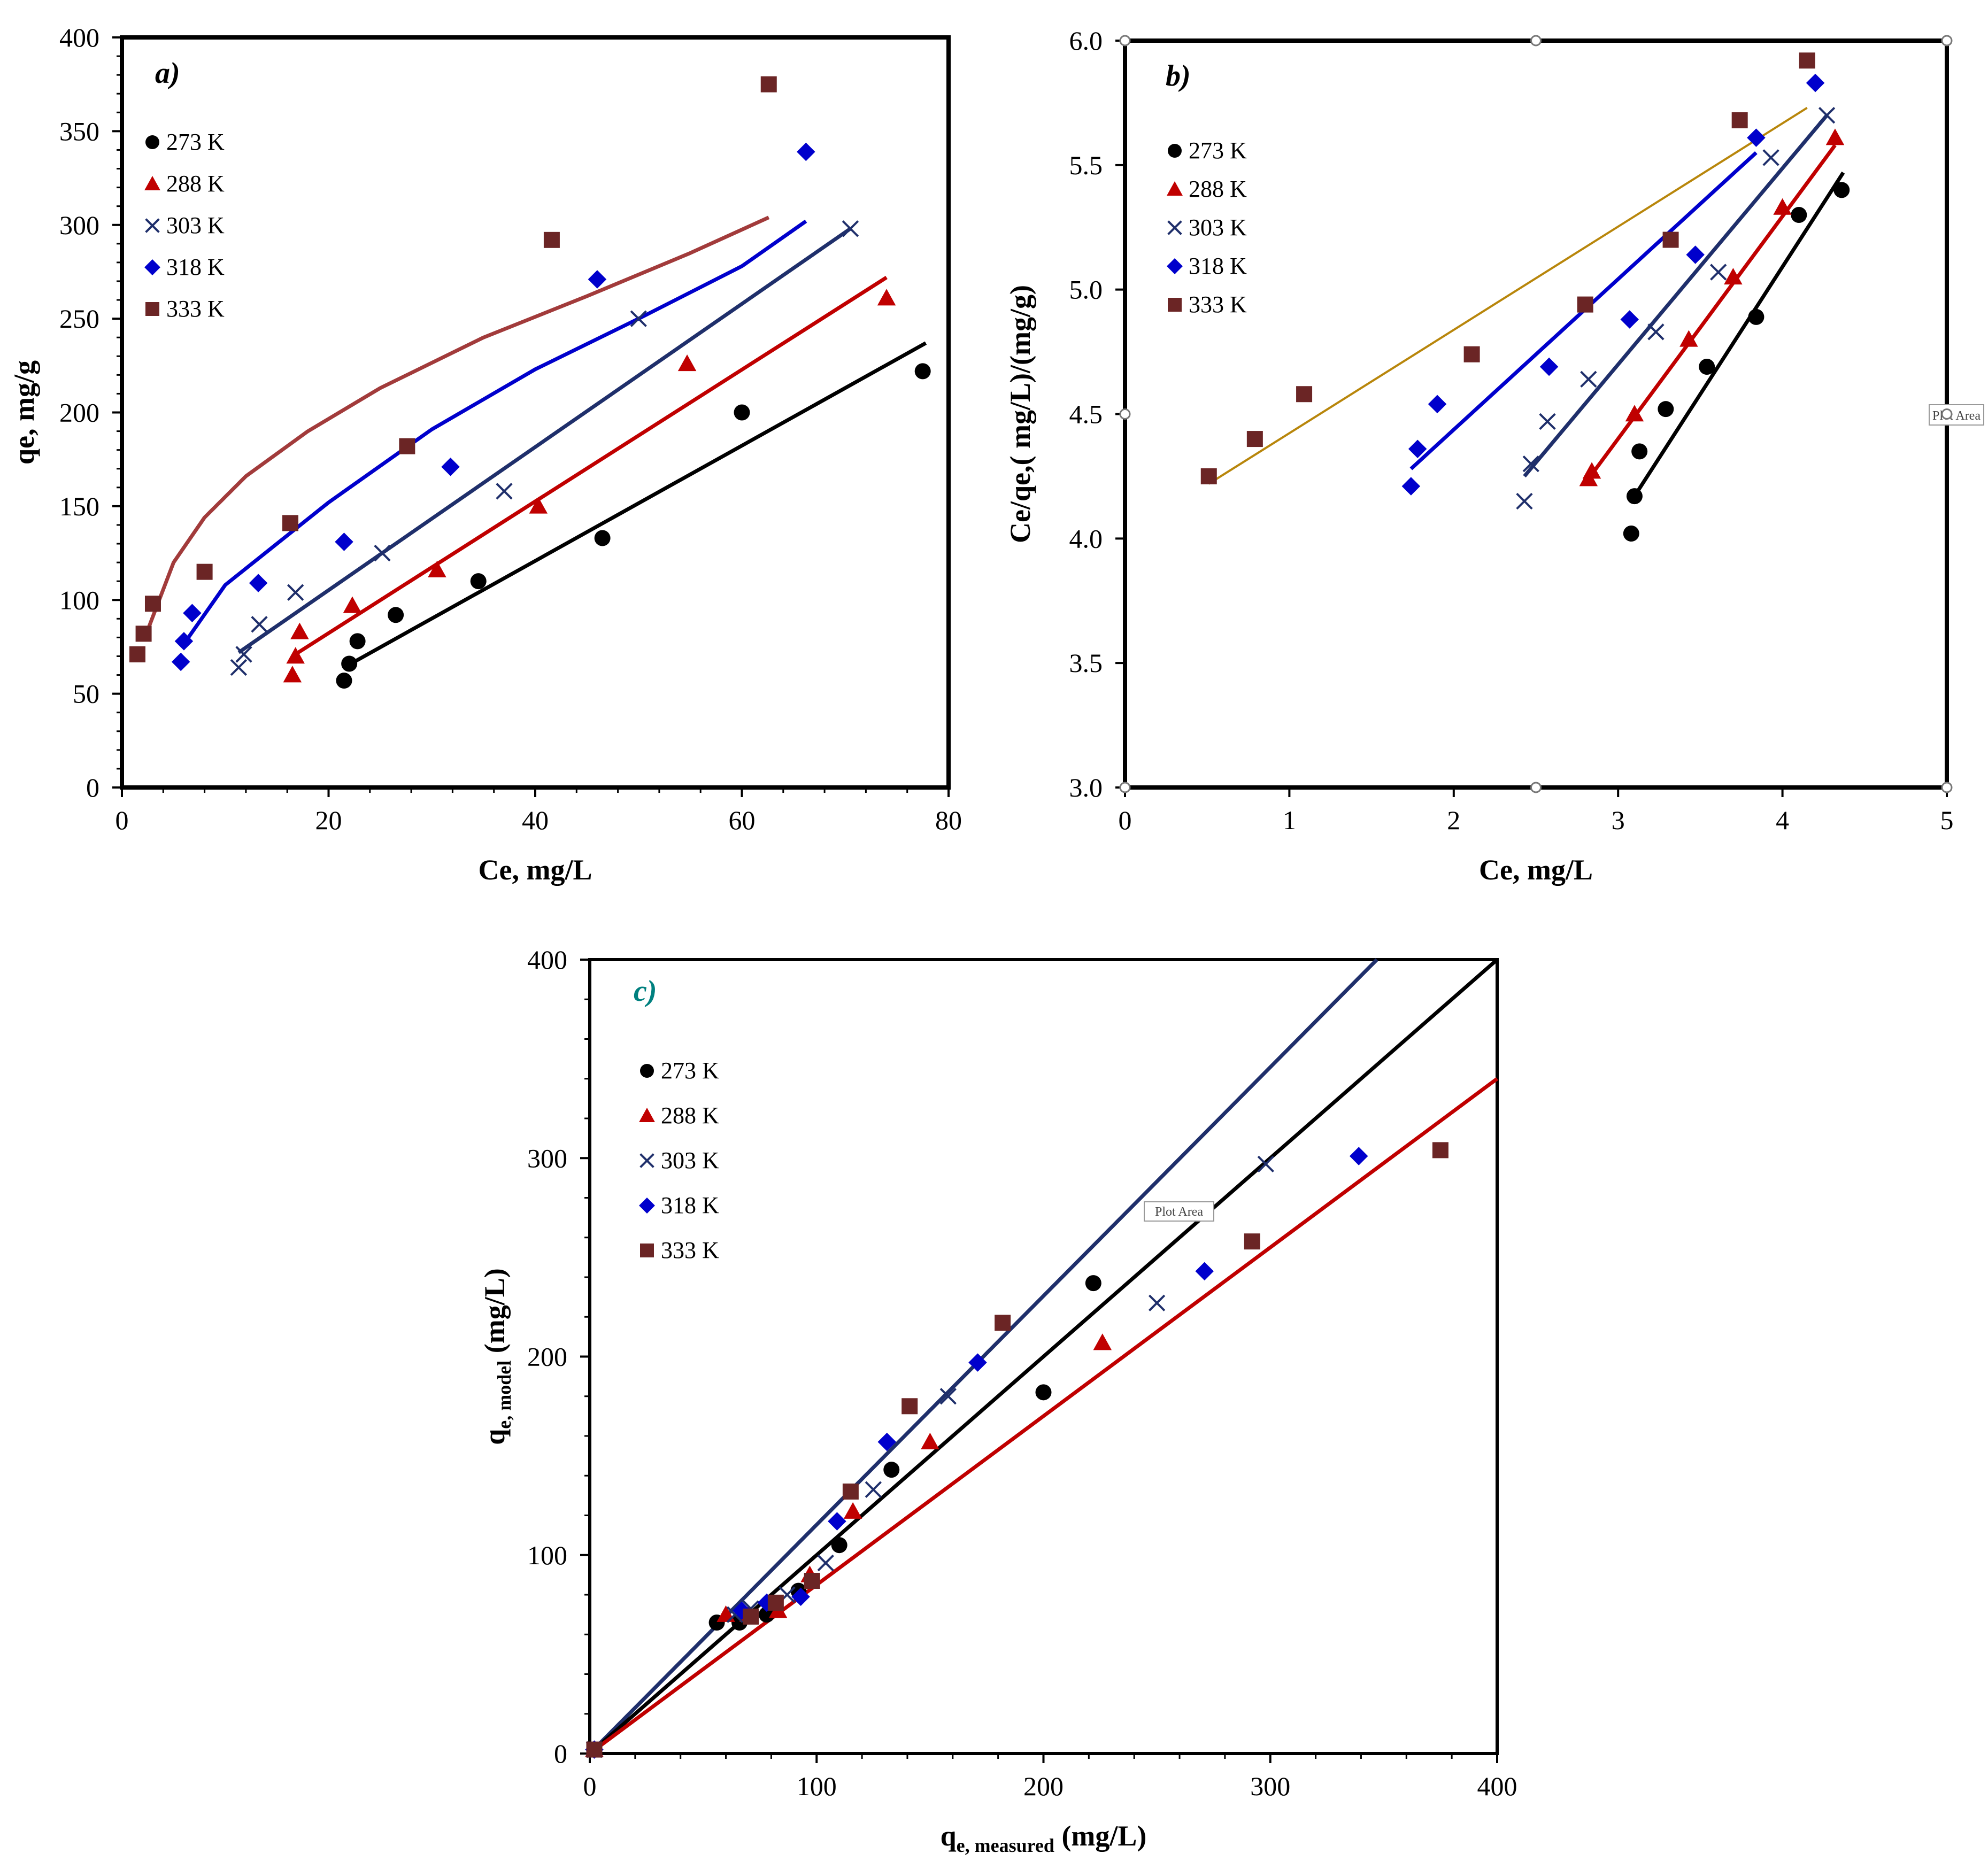  Describe the element at coordinates (547, 1555) in the screenshot. I see `y-tick-label: 100` at that location.